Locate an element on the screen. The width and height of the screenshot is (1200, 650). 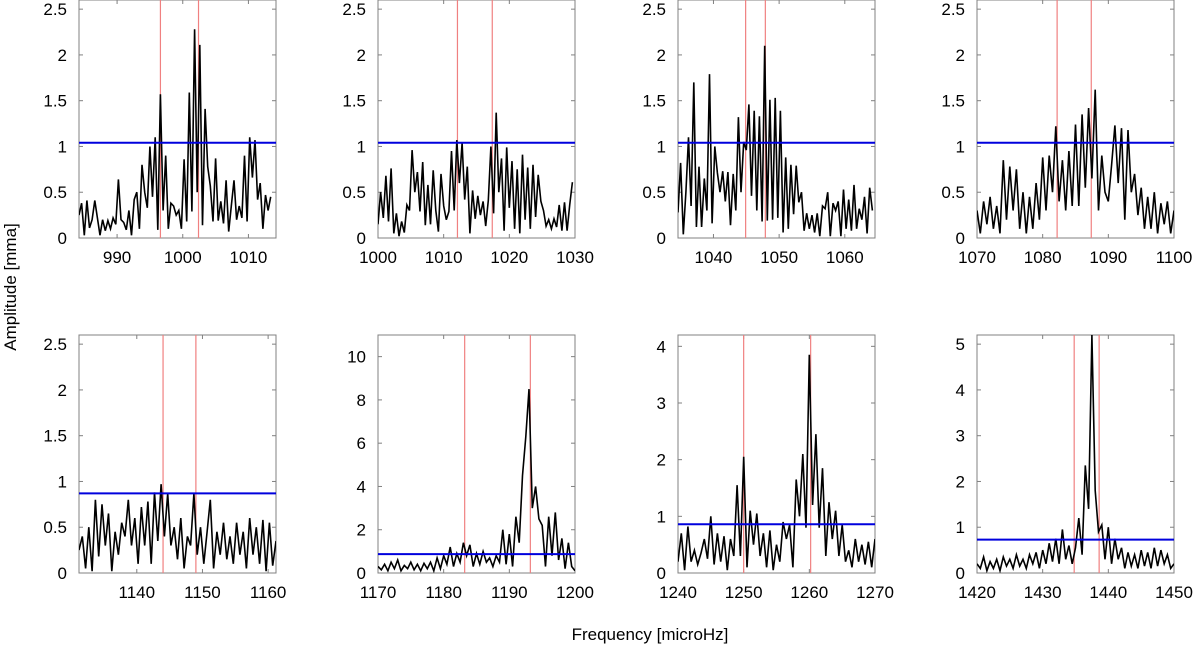
panel-2: 1000 1010 1020 1030 0 0.5 1 1.5 2 2.5 is located at coordinates (468, 133).